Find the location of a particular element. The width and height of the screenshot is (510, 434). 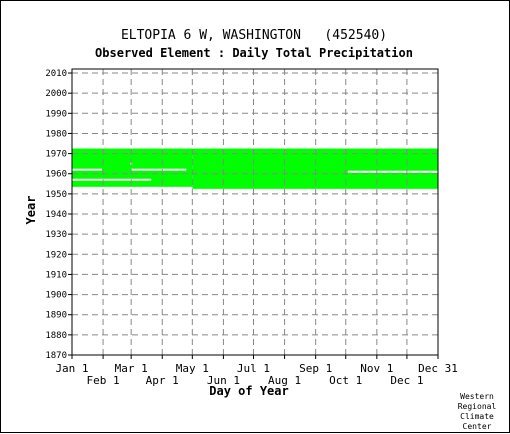

y-tick-label-10: 1910 is located at coordinates (56, 275).